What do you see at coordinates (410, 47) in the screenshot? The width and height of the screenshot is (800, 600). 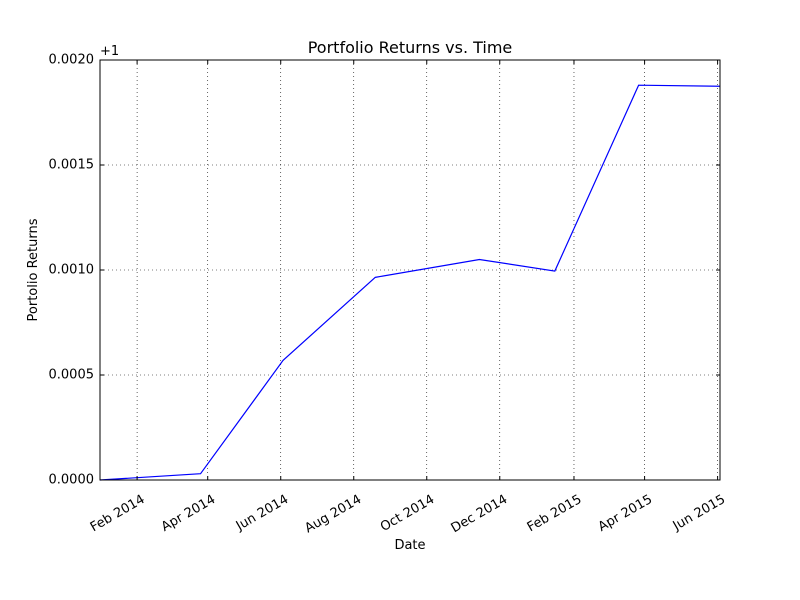 I see `chart-title: Portfolio Returns vs. Time` at bounding box center [410, 47].